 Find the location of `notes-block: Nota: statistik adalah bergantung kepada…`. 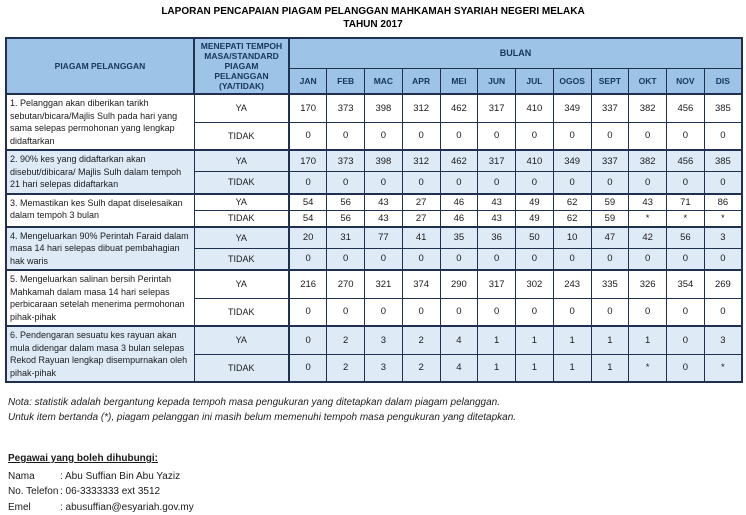

notes-block: Nota: statistik adalah bergantung kepada… is located at coordinates (377, 410).